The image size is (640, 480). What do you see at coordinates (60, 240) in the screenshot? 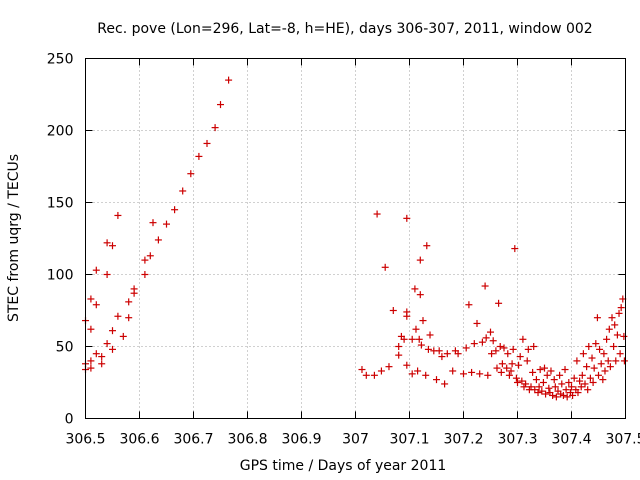
I see `y-tick-labels: 0 50 100 150 200 250` at bounding box center [60, 240].